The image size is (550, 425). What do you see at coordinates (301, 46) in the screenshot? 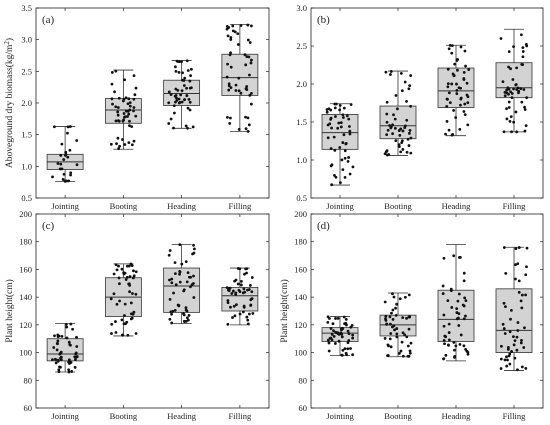
I see `y-tick-label: 2.5` at bounding box center [301, 46].